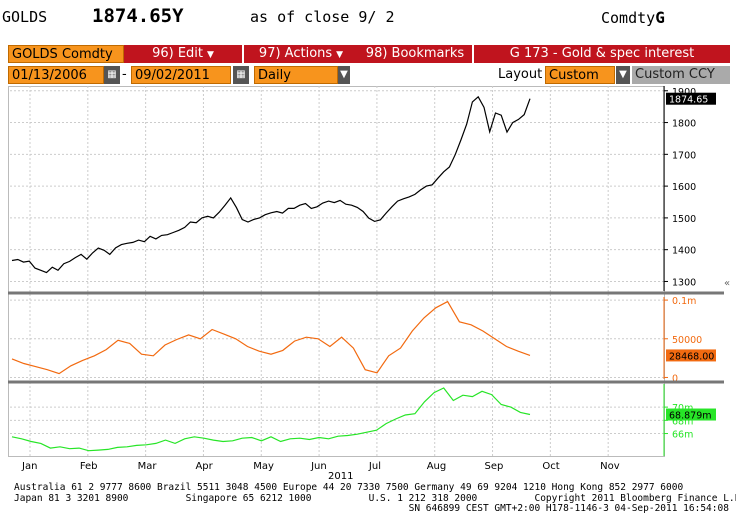 Image resolution: width=736 pixels, height=527 pixels. Describe the element at coordinates (681, 75) in the screenshot. I see `currency-select: Custom CCY` at that location.